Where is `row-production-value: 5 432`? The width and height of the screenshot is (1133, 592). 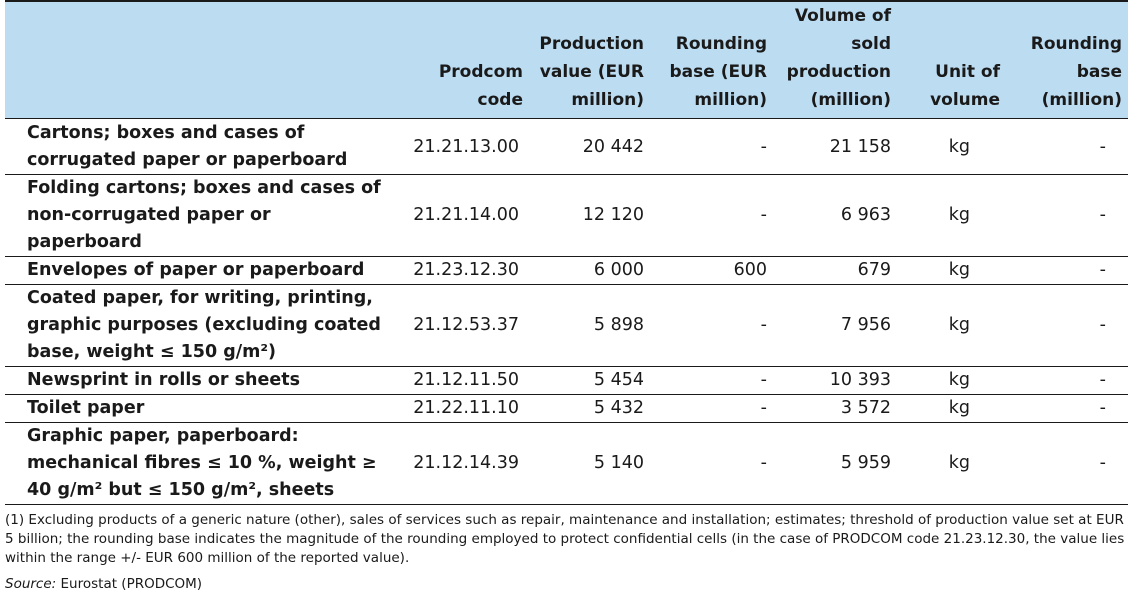
row-production-value: 5 432 is located at coordinates (618, 408).